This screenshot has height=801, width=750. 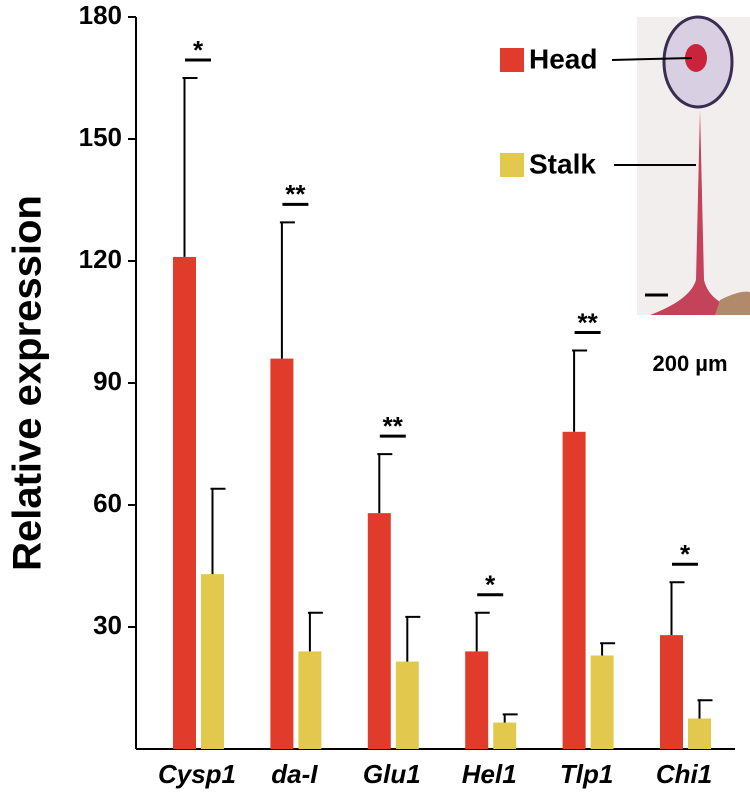 What do you see at coordinates (696, 58) in the screenshot?
I see `photo-head-core` at bounding box center [696, 58].